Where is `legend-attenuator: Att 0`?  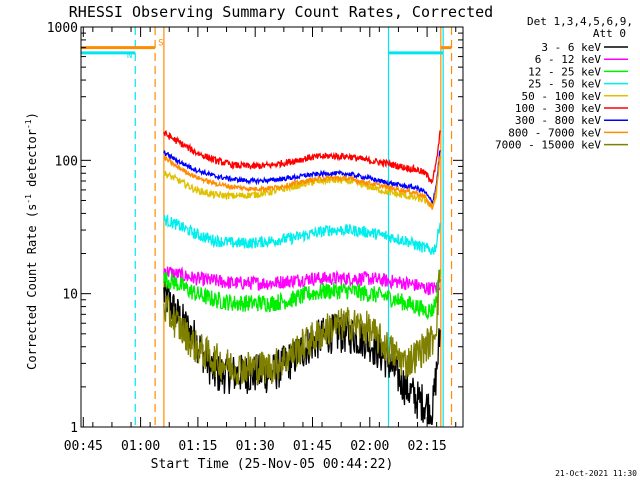 legend-attenuator: Att 0 is located at coordinates (609, 33).